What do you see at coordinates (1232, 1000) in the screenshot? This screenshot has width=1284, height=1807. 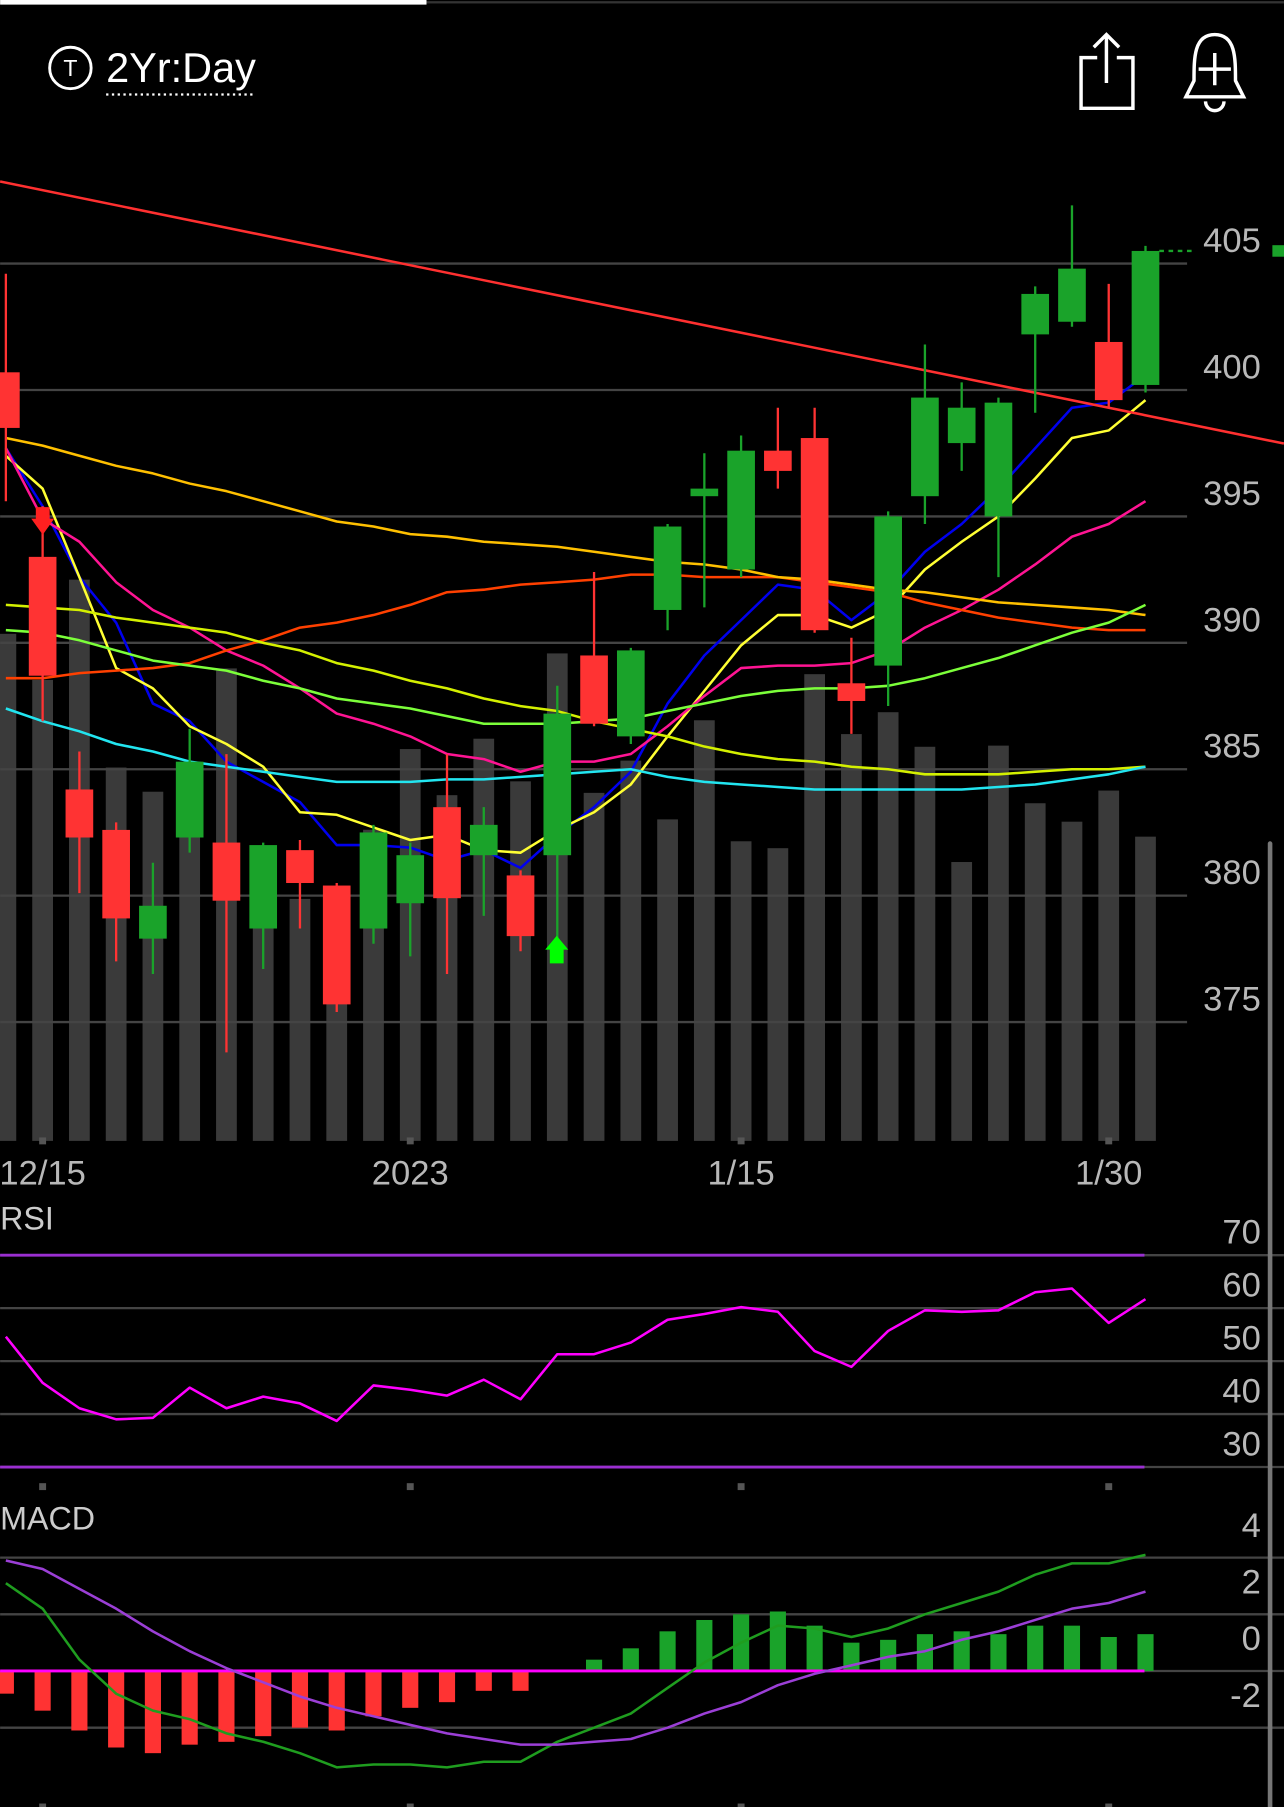 I see `y-tick-label: 375` at bounding box center [1232, 1000].